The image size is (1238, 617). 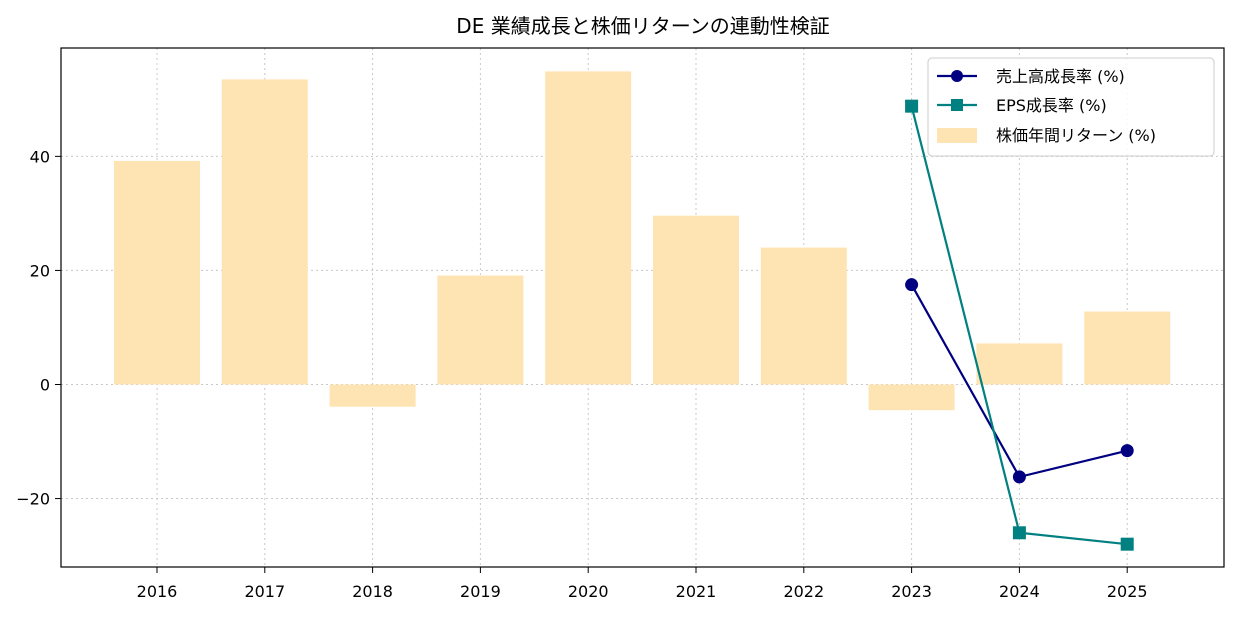 I want to click on legend-box, so click(x=1071, y=107).